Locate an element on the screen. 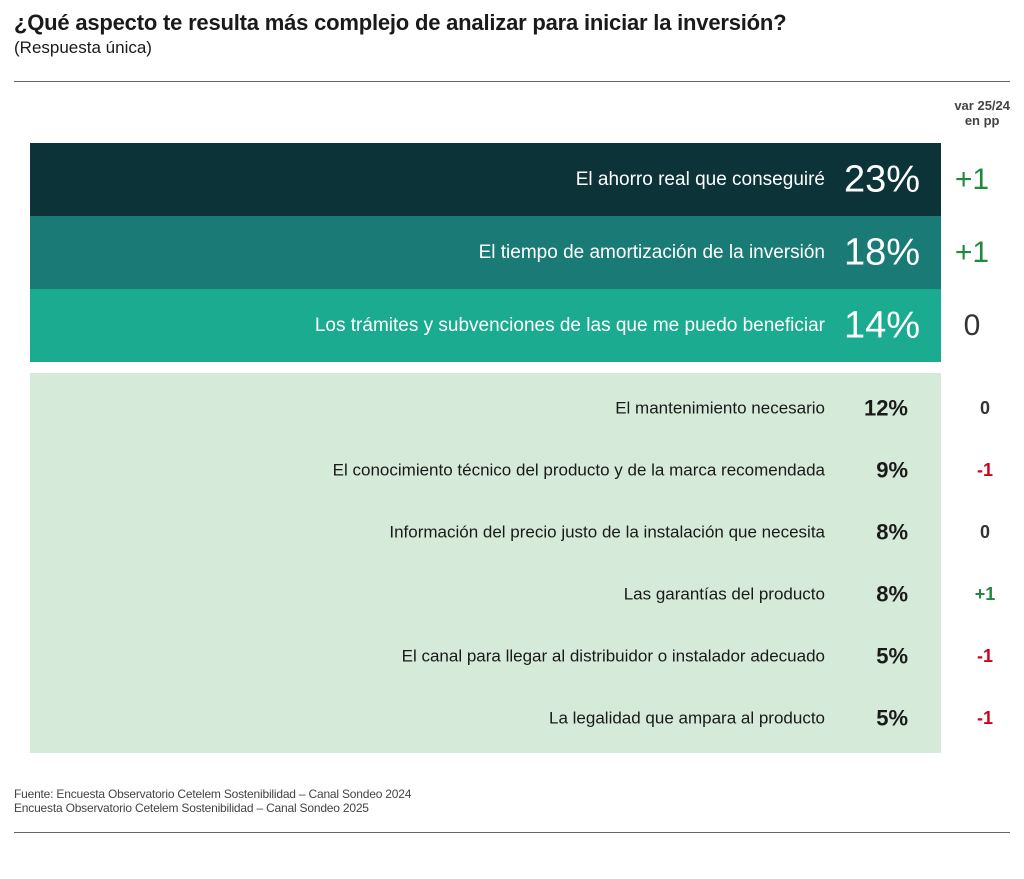 This screenshot has height=879, width=1024. row-value-label: 12% is located at coordinates (886, 408).